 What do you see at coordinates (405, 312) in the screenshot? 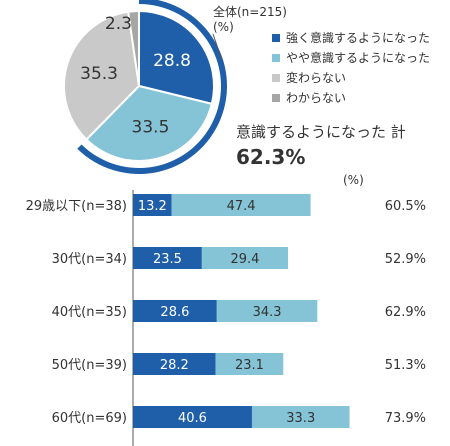
I see `bar-total-label: 62.9%` at bounding box center [405, 312].